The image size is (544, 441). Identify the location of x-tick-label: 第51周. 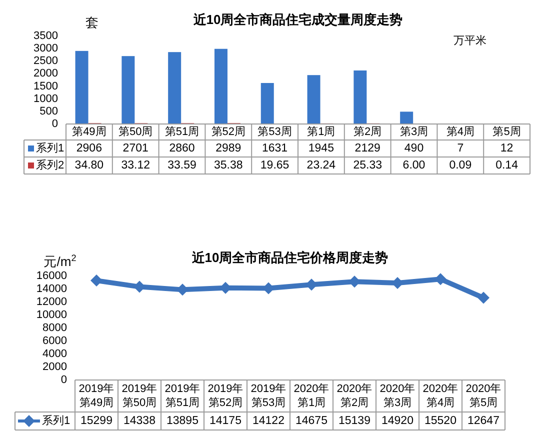
(182, 132).